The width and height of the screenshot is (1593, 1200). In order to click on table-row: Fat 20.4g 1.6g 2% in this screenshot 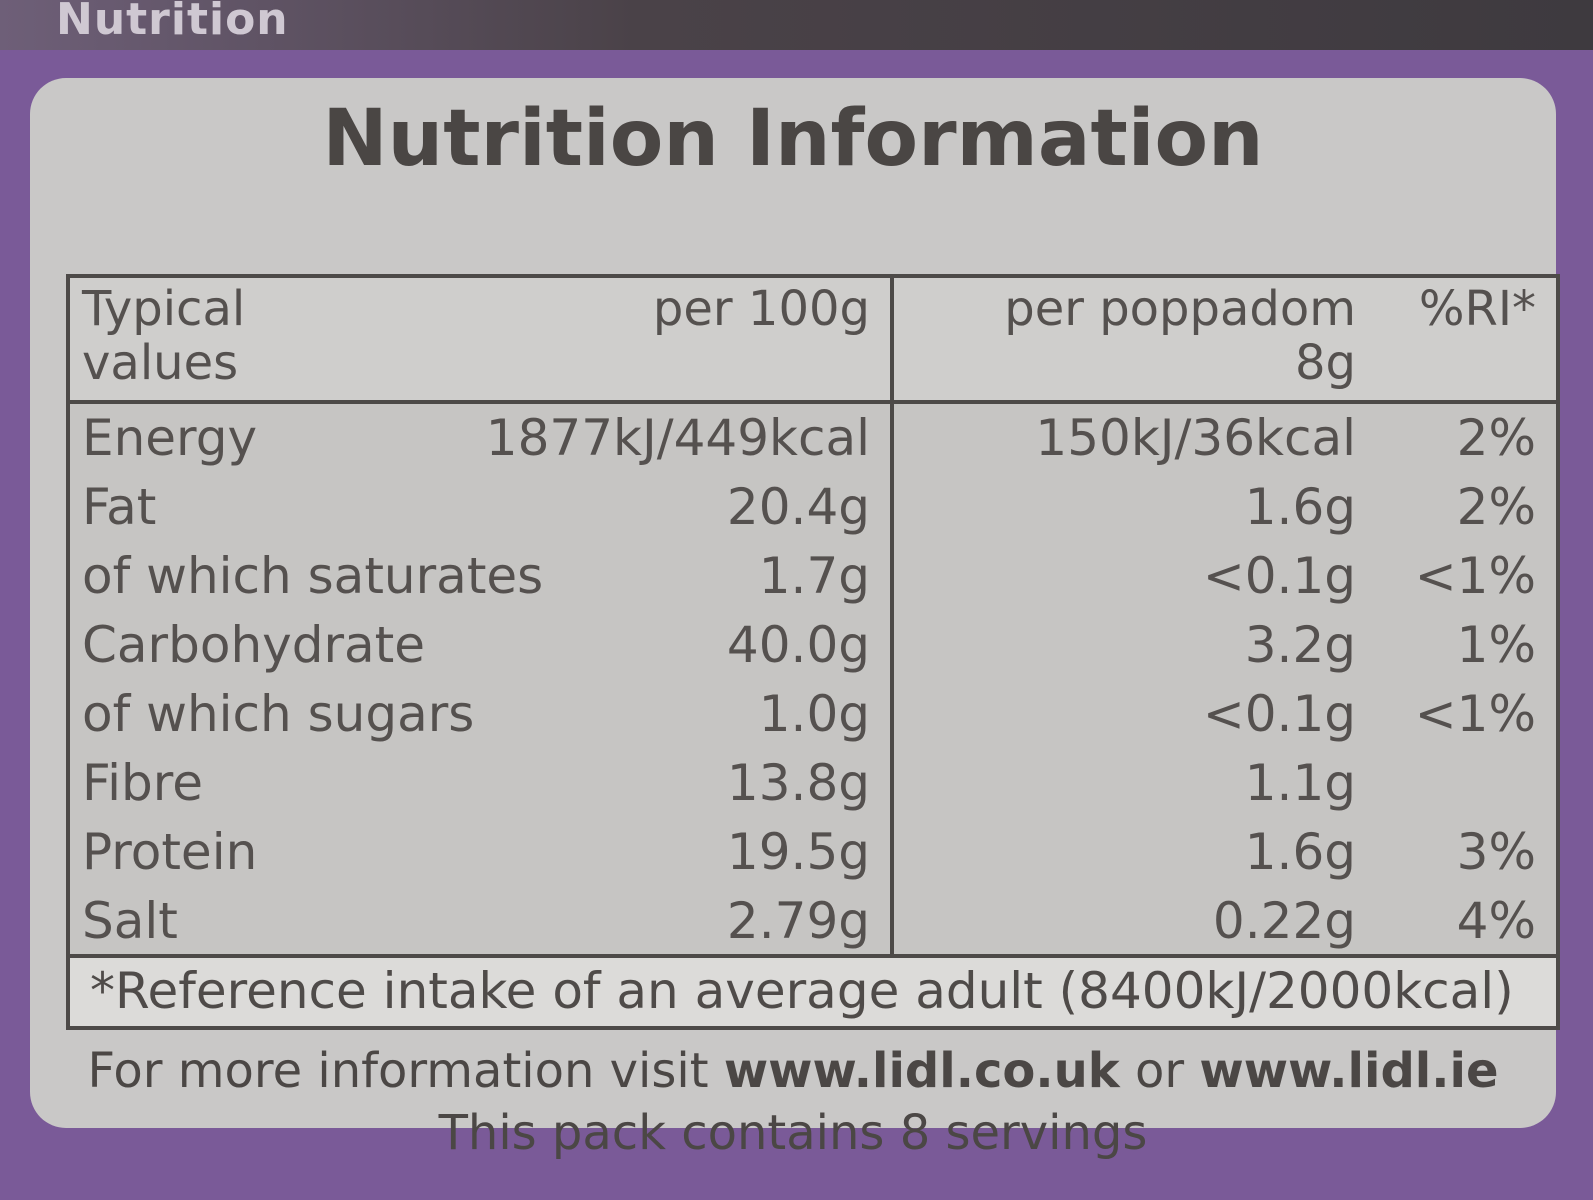, I will do `click(813, 507)`.